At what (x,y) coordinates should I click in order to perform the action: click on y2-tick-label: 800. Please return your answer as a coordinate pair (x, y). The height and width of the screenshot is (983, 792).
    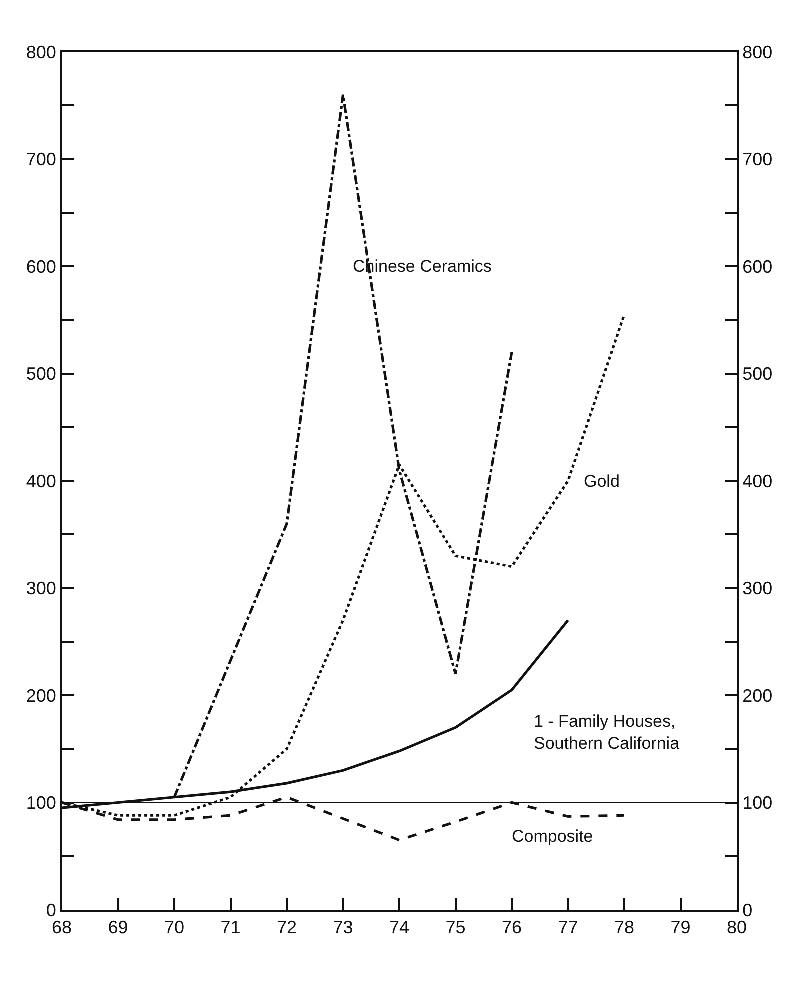
    Looking at the image, I should click on (757, 52).